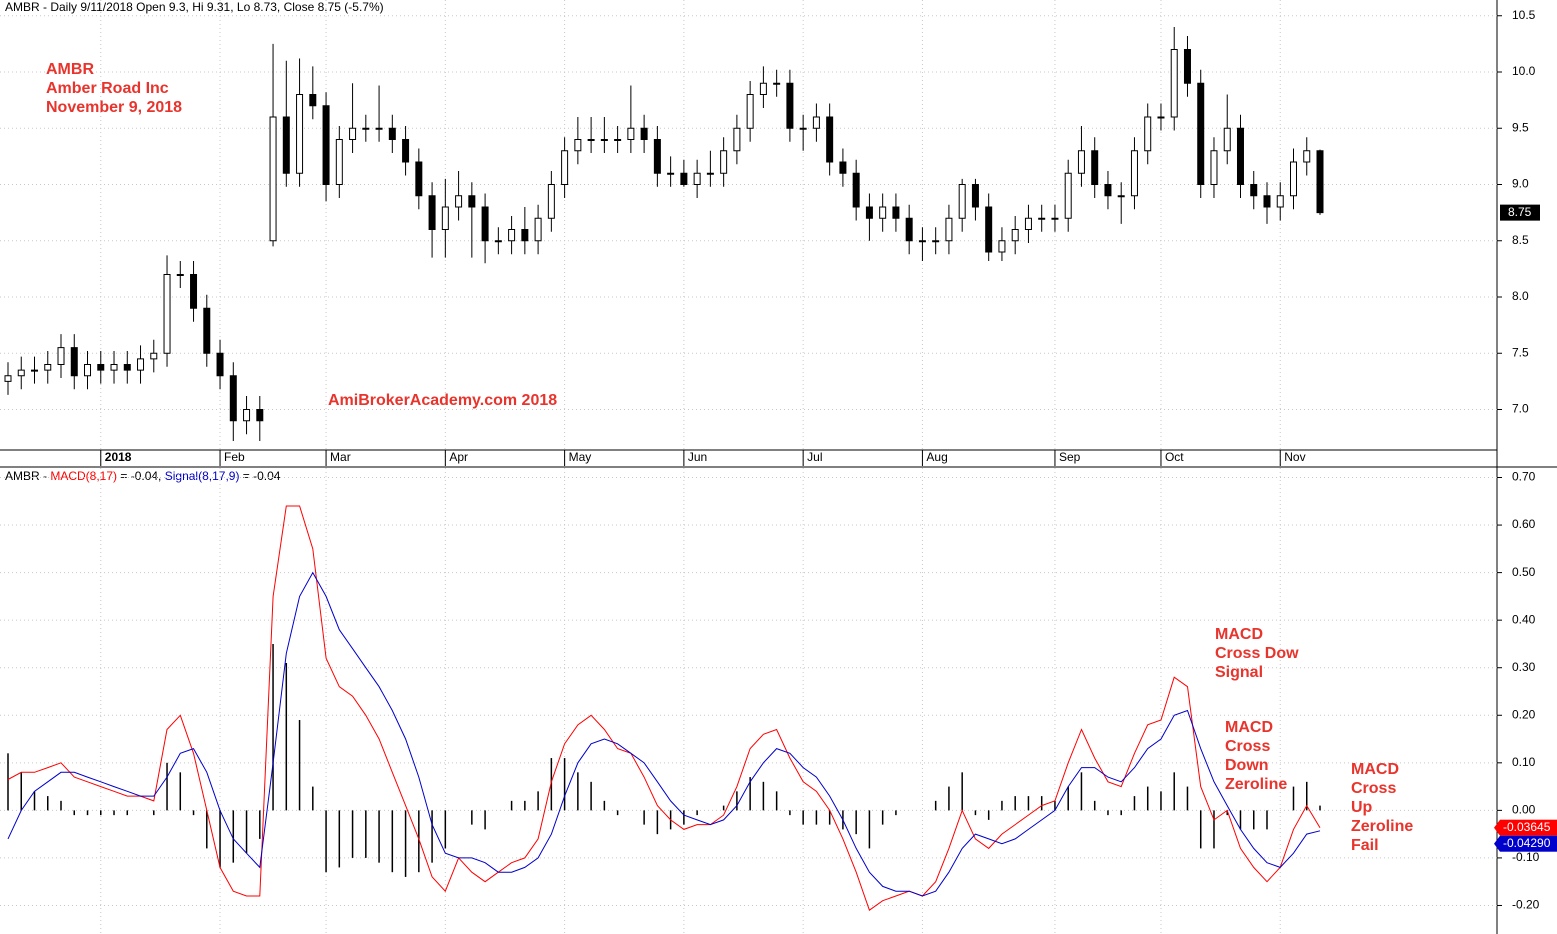 Image resolution: width=1557 pixels, height=934 pixels. I want to click on y-tick-label: -0.20, so click(1526, 905).